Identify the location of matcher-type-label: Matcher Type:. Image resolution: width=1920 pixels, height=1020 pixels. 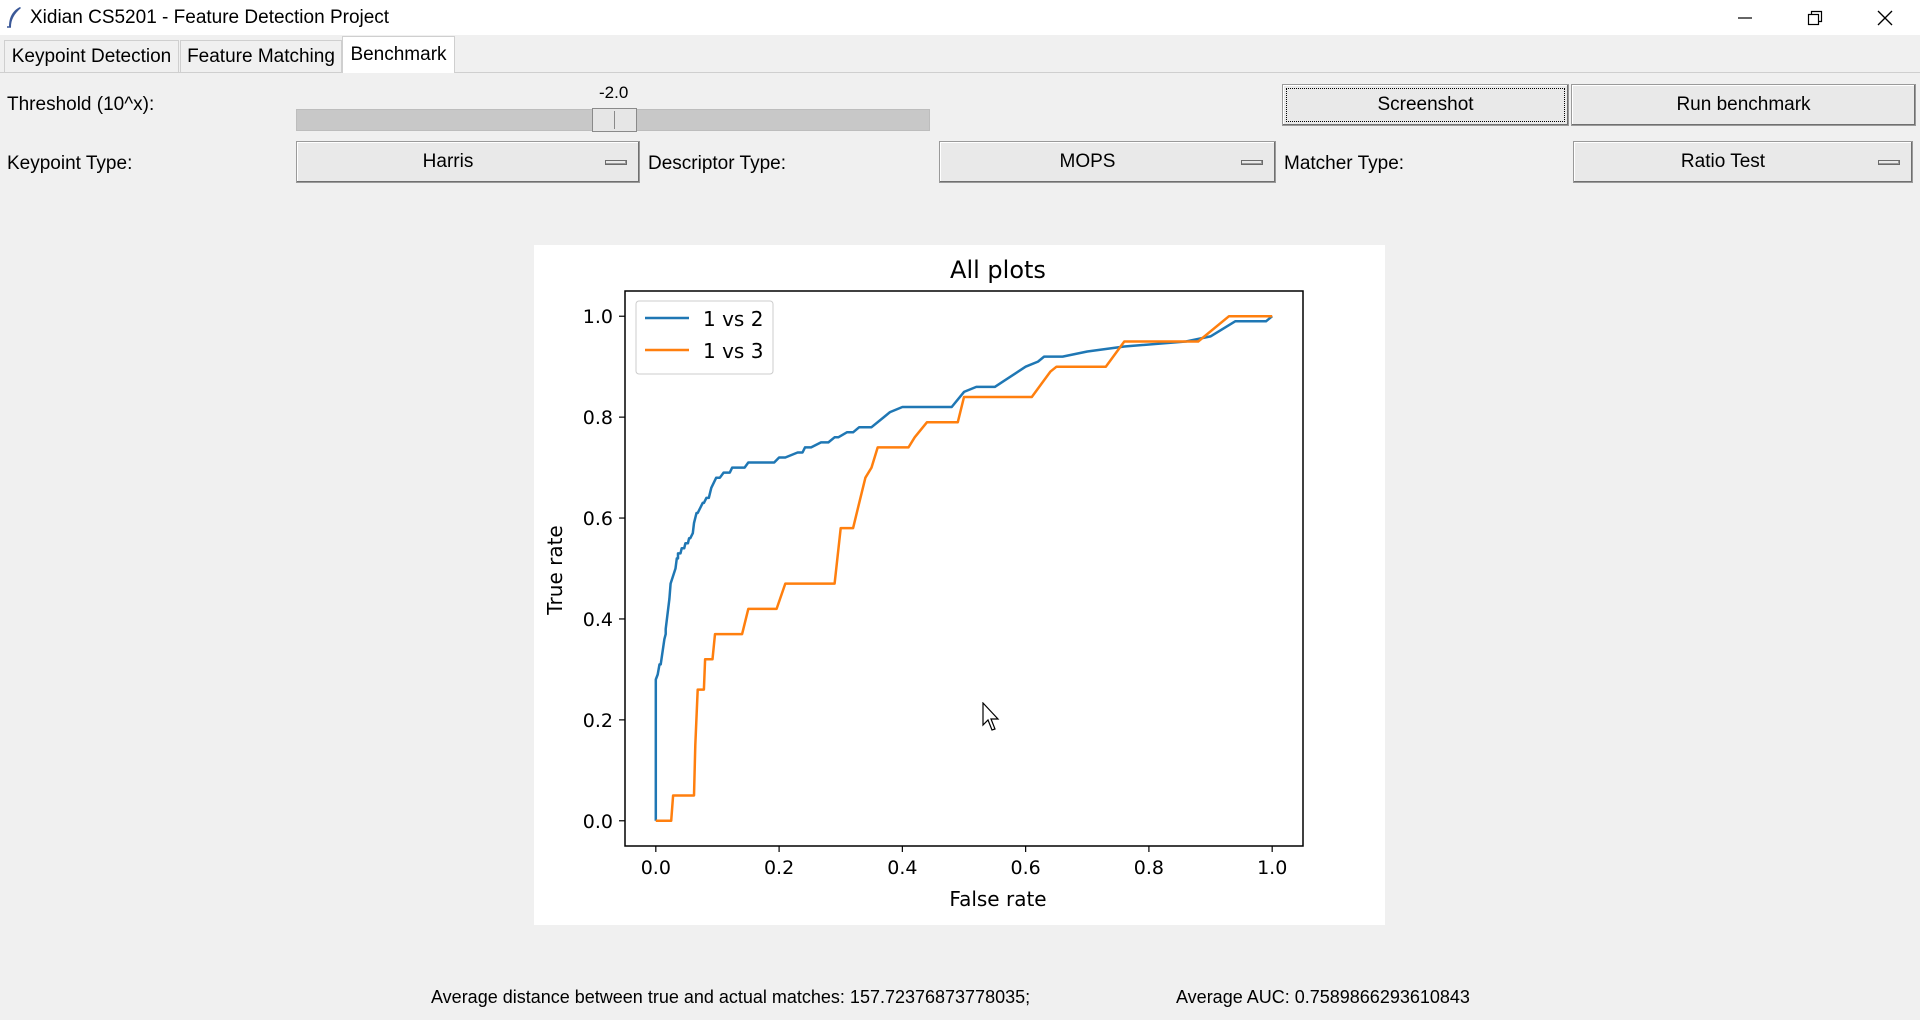
(1344, 163).